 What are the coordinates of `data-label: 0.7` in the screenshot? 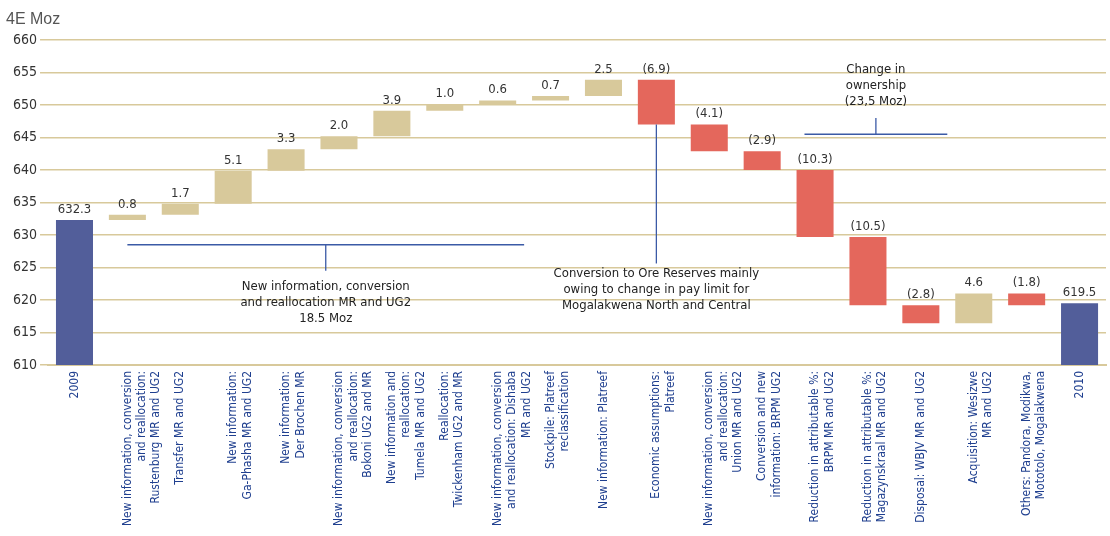 It's located at (550, 84).